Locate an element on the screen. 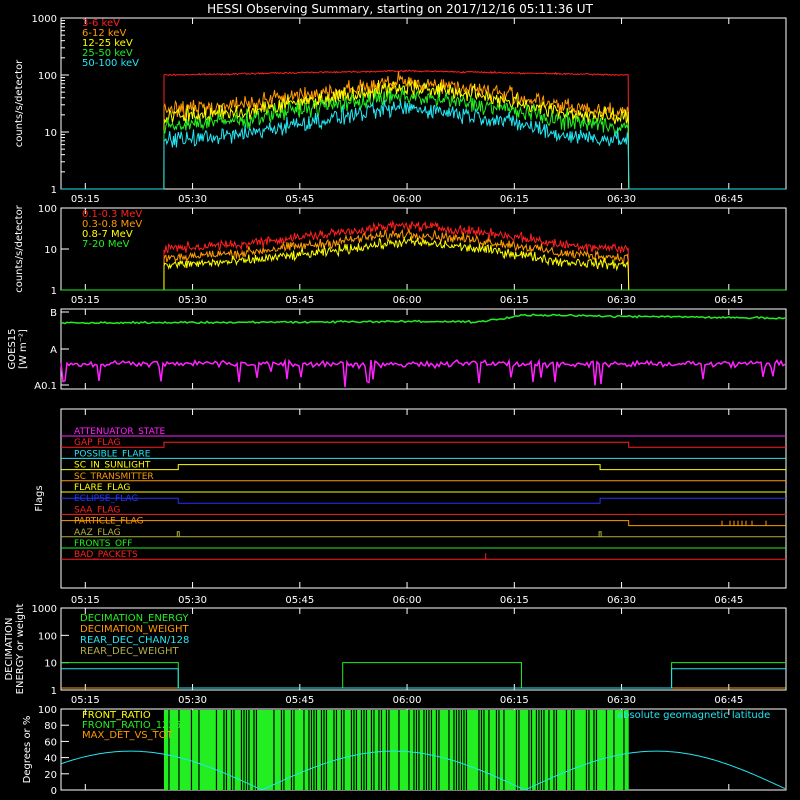 The height and width of the screenshot is (800, 800). flag-label: SC_TRANSMITTER is located at coordinates (114, 477).